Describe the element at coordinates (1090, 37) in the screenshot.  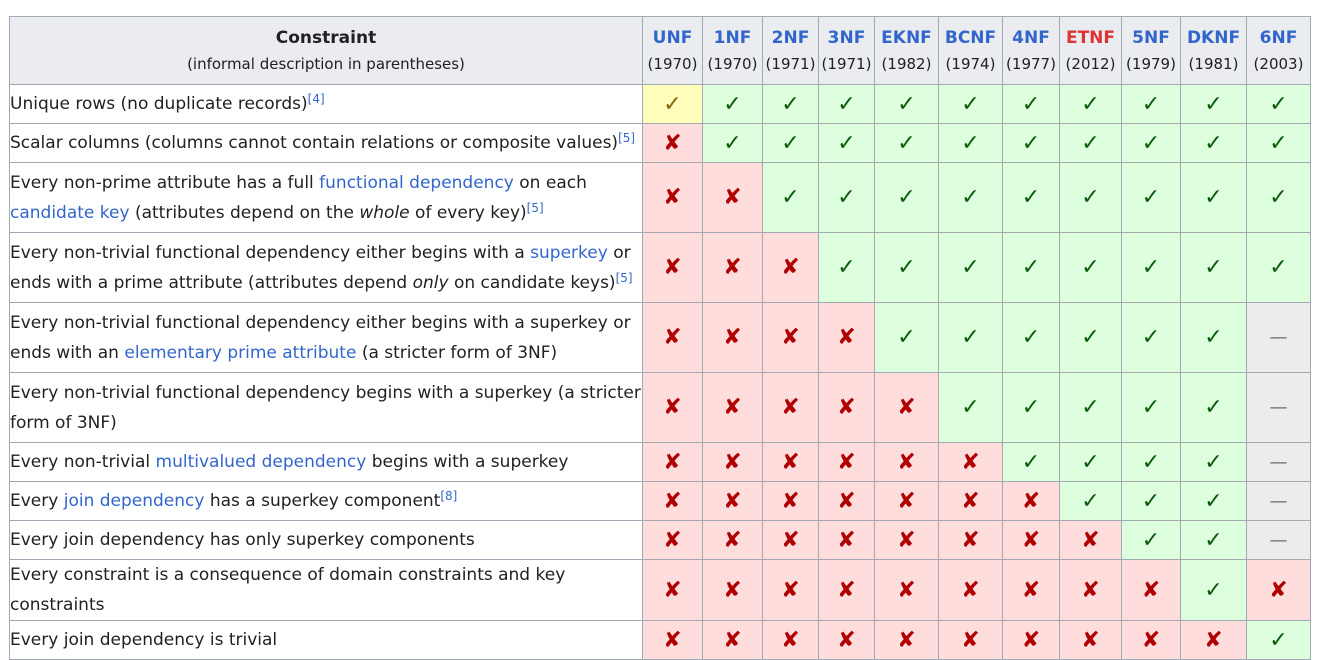
I see `normal-form-link: ETNF` at that location.